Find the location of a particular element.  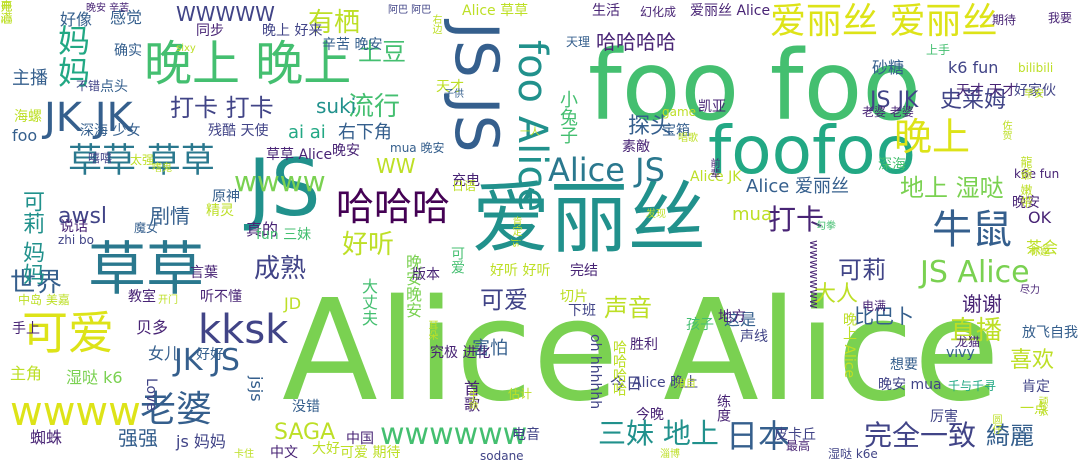

word: 最高 is located at coordinates (798, 446).